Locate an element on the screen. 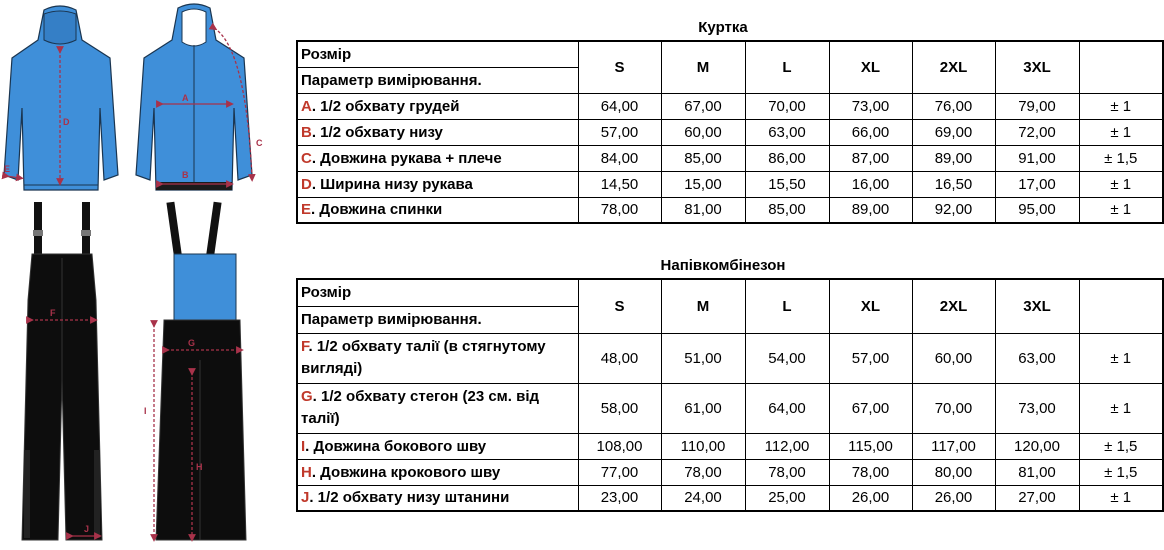 This screenshot has width=1164, height=550. label-h: H is located at coordinates (199, 467).